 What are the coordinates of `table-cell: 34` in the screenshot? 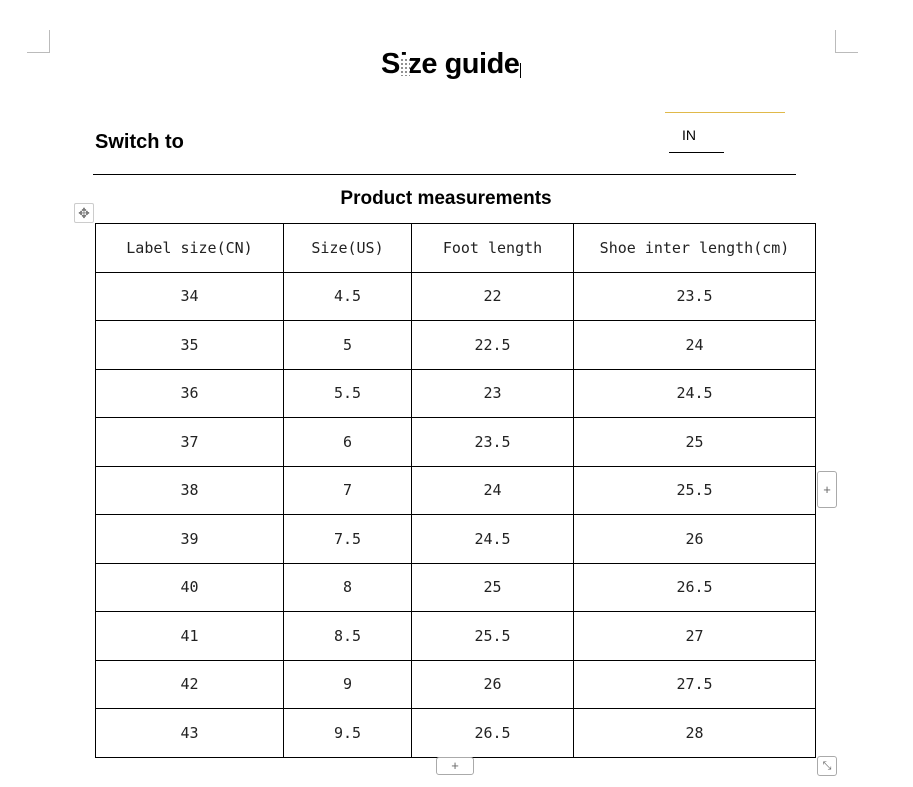 It's located at (189, 296).